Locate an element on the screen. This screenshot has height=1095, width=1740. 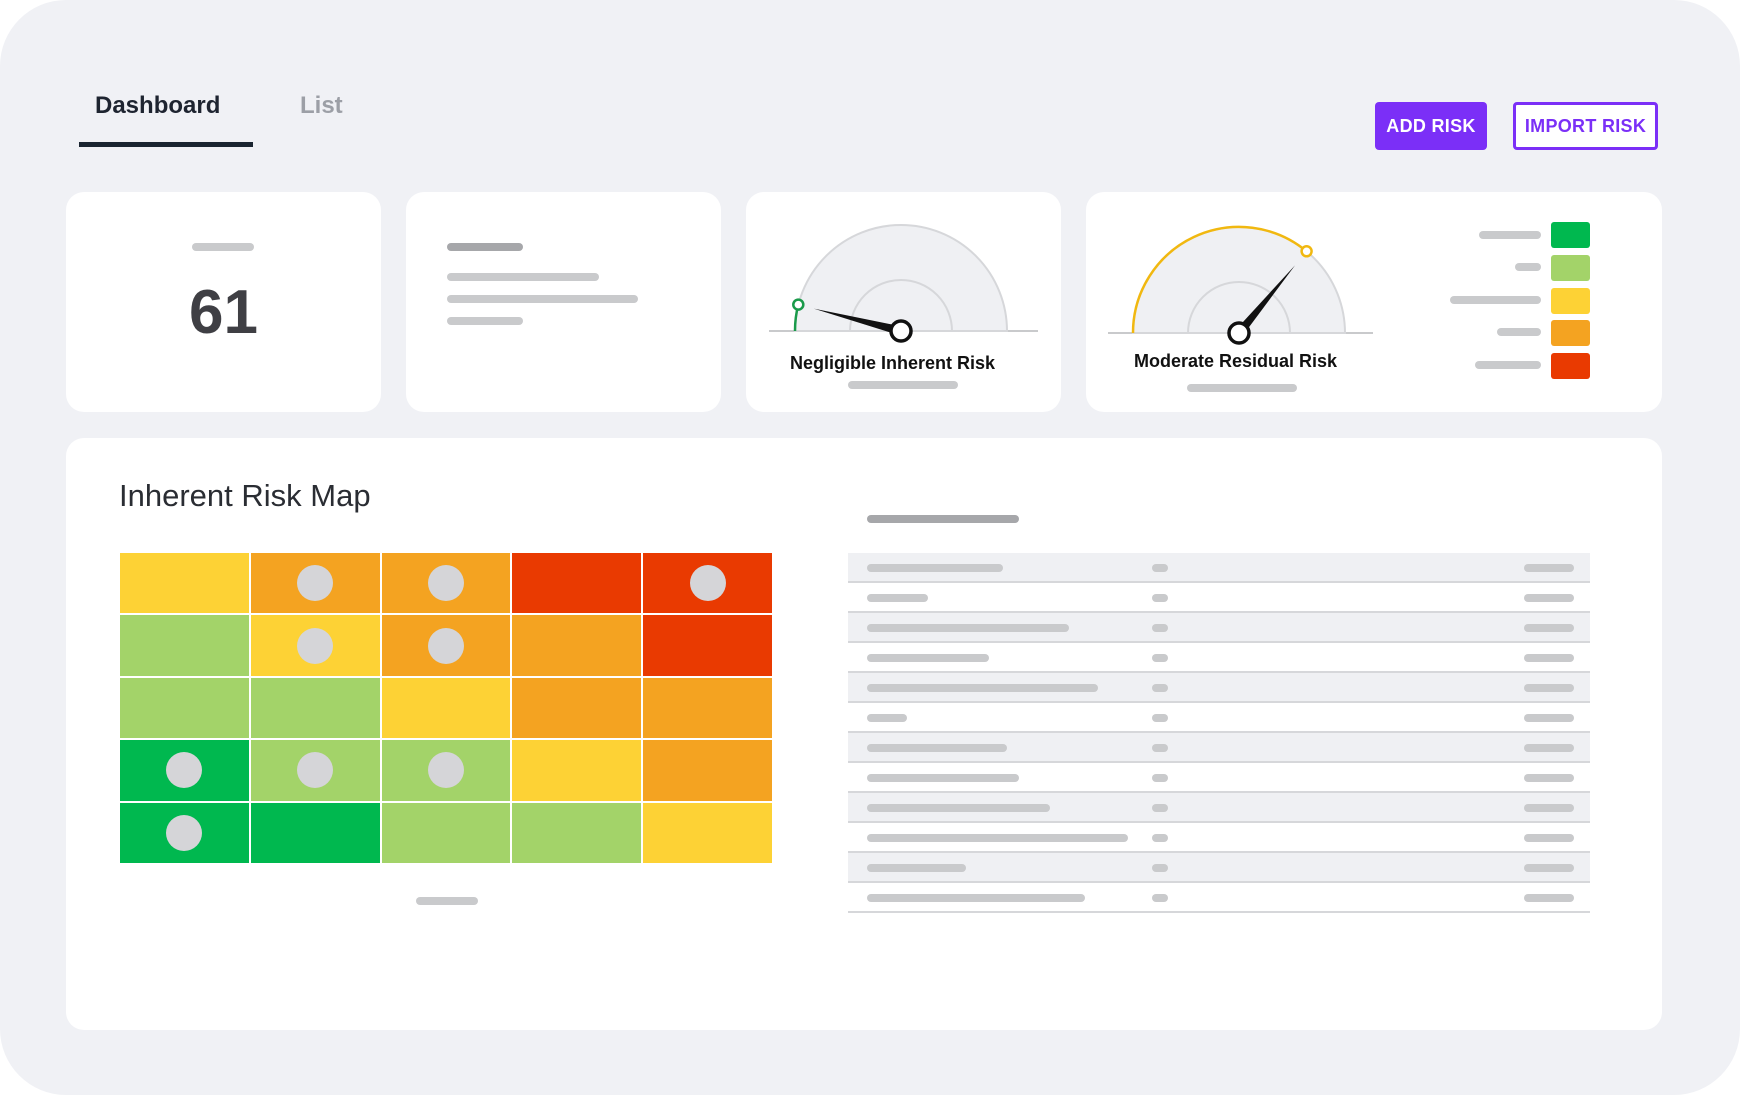
metric-value: 61 is located at coordinates (223, 312).